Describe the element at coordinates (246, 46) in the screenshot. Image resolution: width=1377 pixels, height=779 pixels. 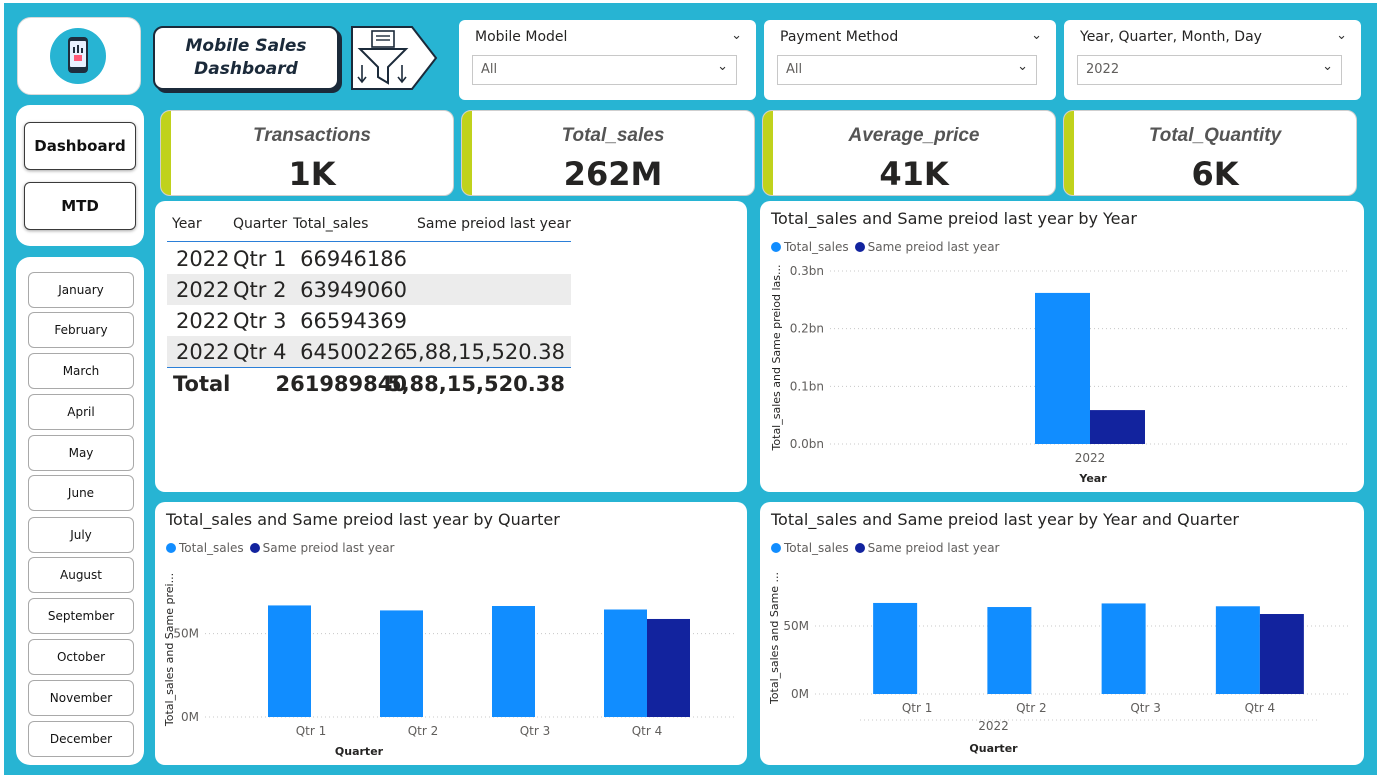
I see `title-line1: Mobile Sales` at that location.